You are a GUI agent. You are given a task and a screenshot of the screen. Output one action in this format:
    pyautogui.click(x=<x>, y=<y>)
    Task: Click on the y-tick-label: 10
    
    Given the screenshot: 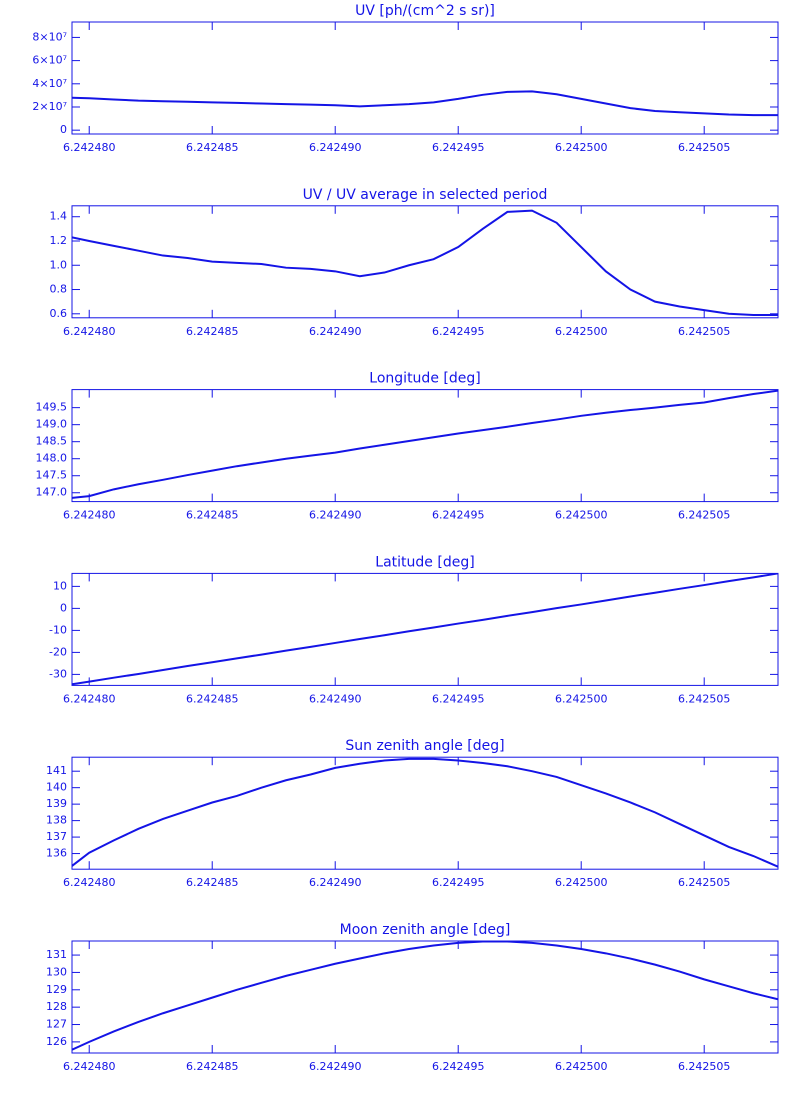 What is the action you would take?
    pyautogui.click(x=60, y=585)
    